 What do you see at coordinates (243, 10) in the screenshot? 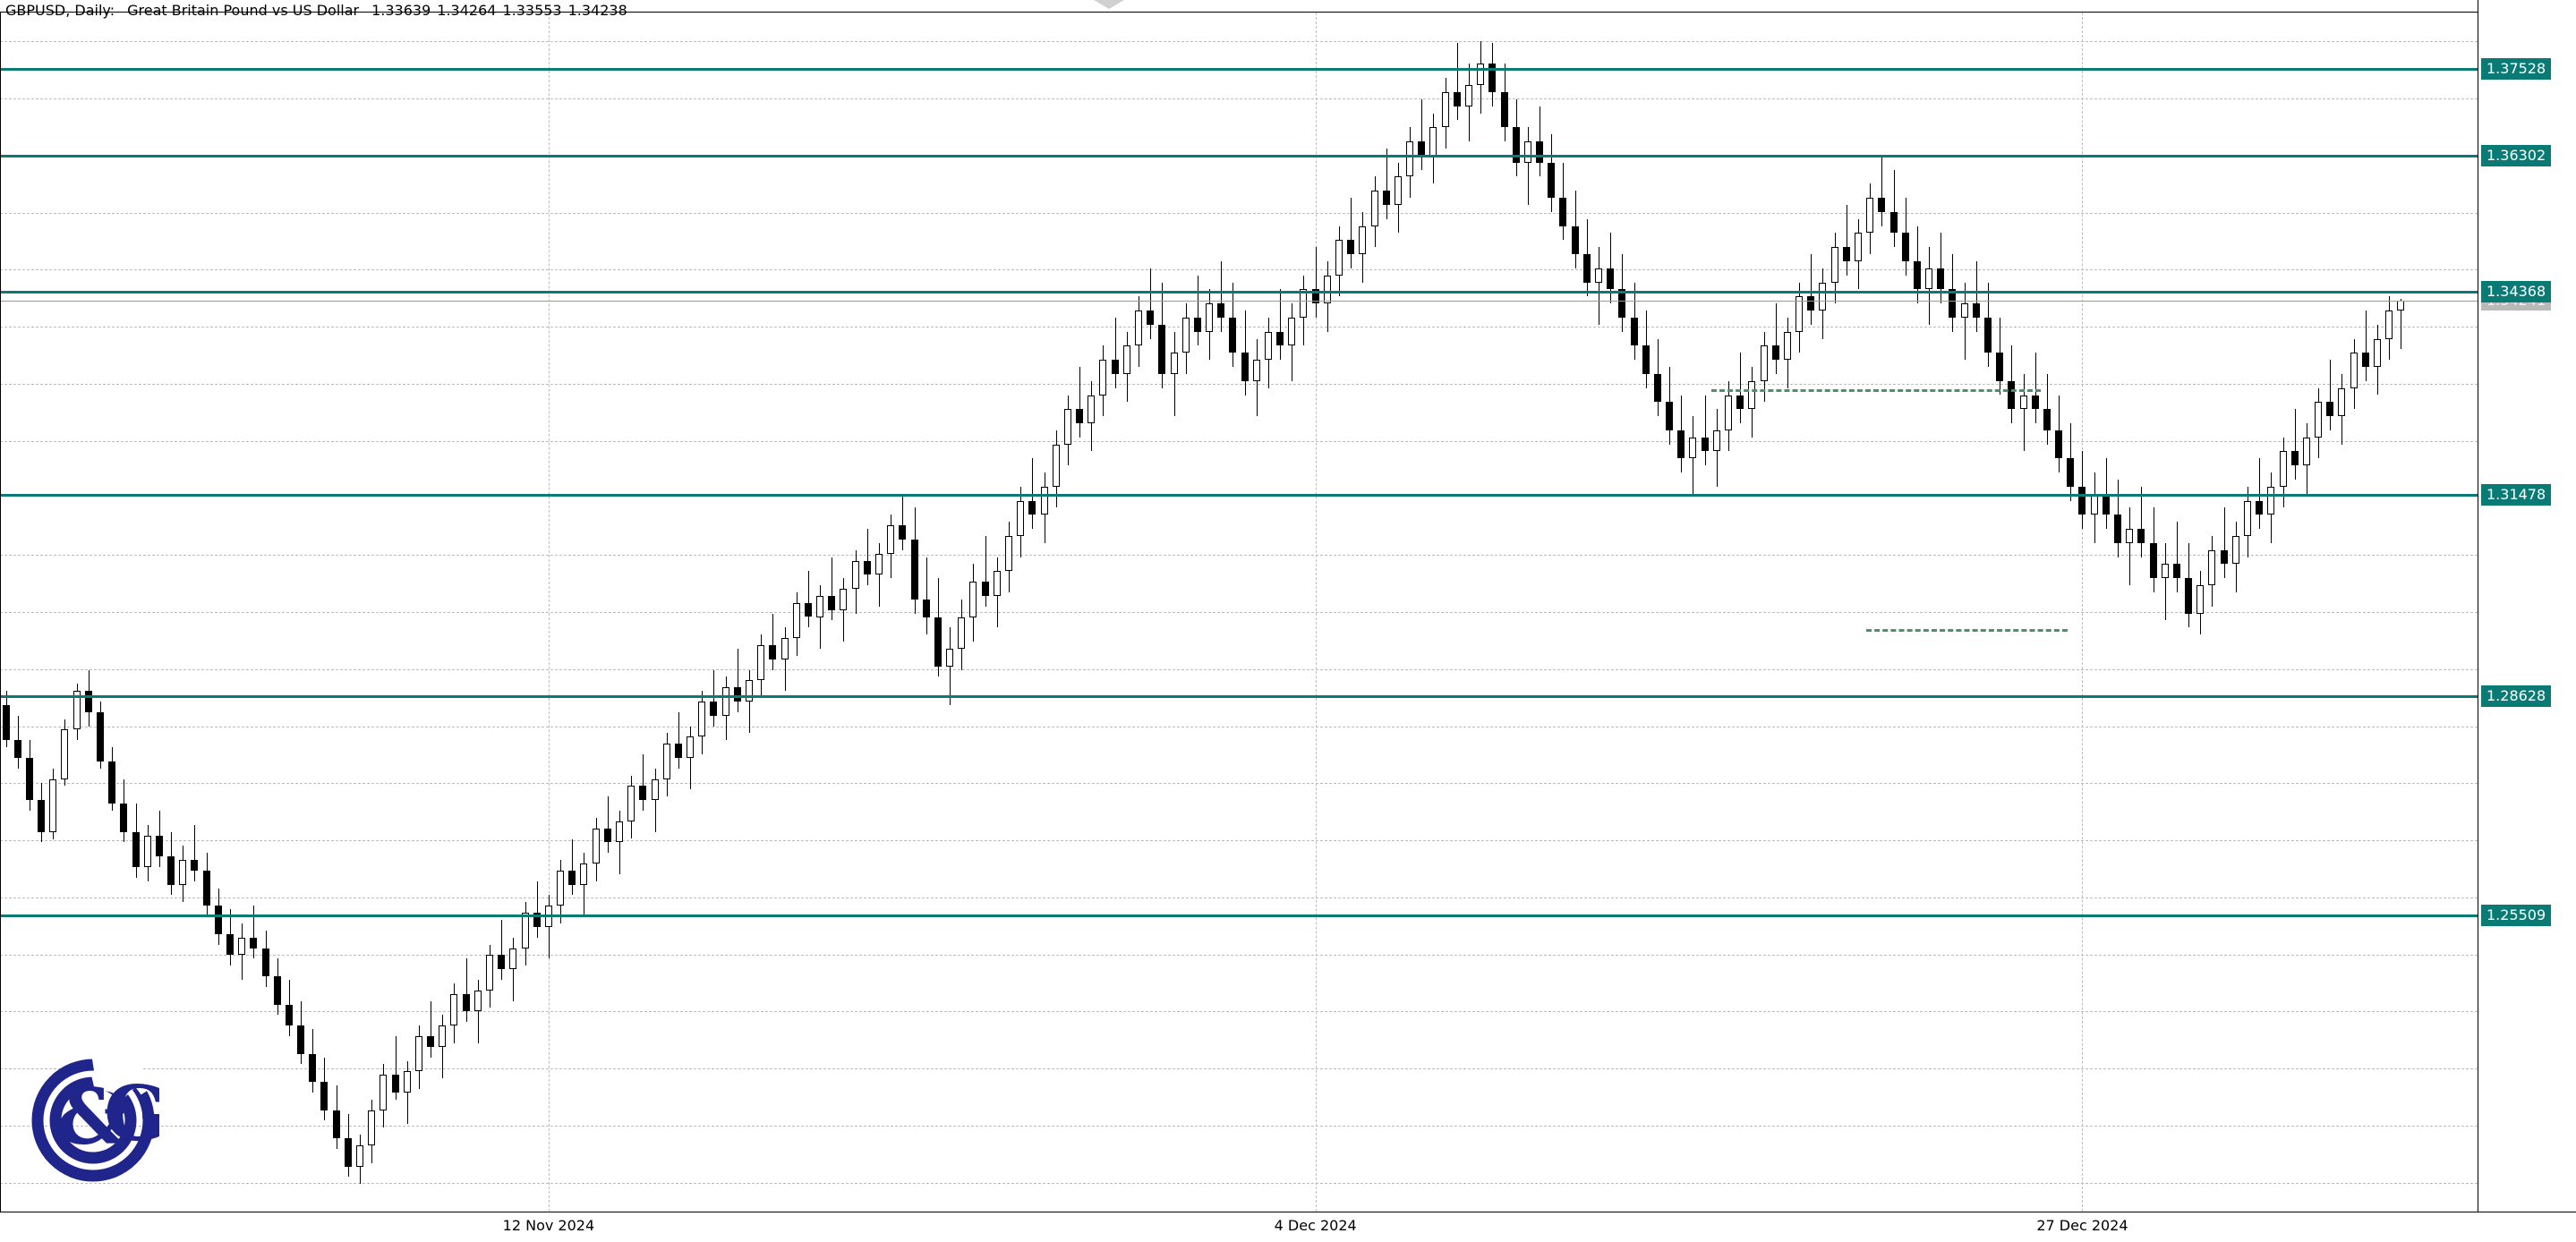
I see `instrument-description: Great Britain Pound vs US Dollar` at bounding box center [243, 10].